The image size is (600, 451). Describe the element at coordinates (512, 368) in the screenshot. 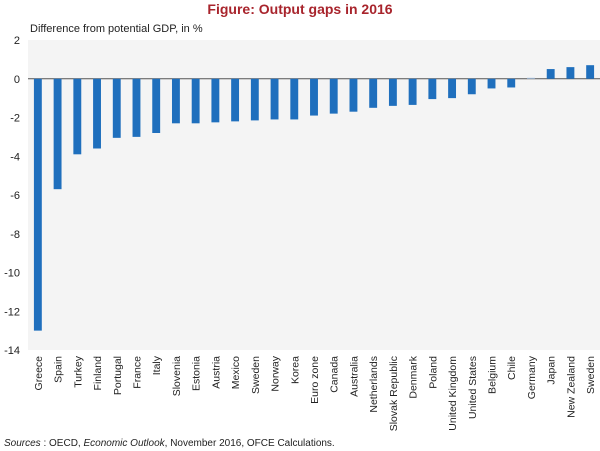

I see `x-tick-label: Chile` at that location.